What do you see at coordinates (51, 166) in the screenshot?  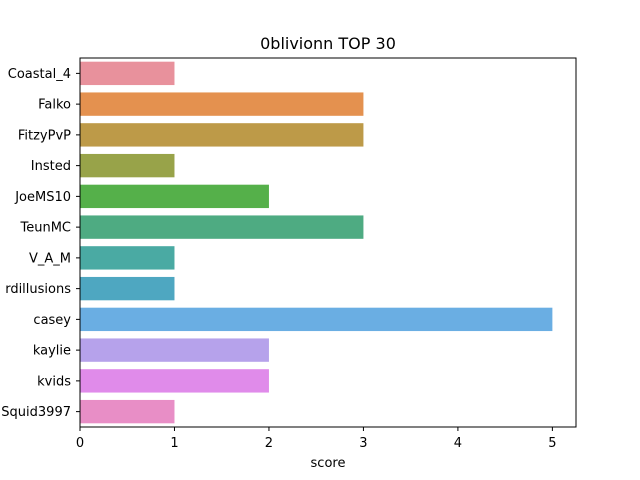 I see `y-tick-label-3: Insted` at bounding box center [51, 166].